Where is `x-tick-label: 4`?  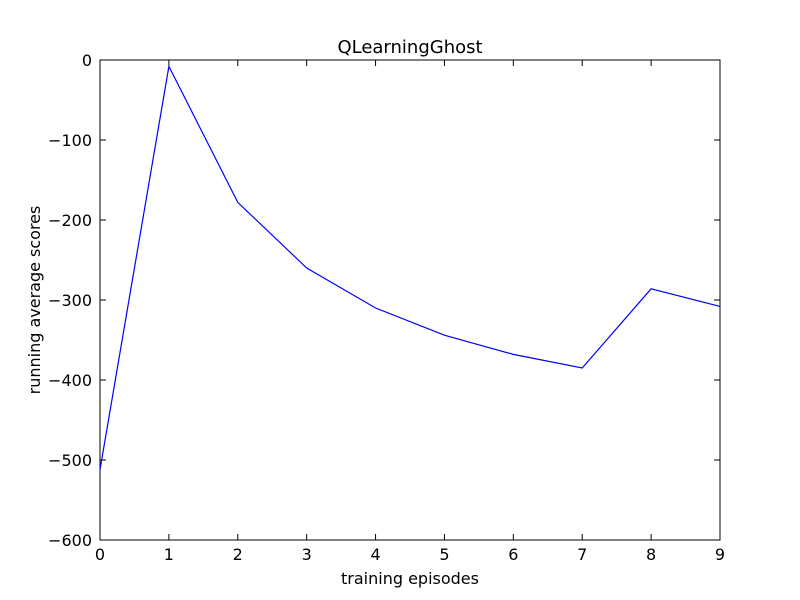 x-tick-label: 4 is located at coordinates (375, 554).